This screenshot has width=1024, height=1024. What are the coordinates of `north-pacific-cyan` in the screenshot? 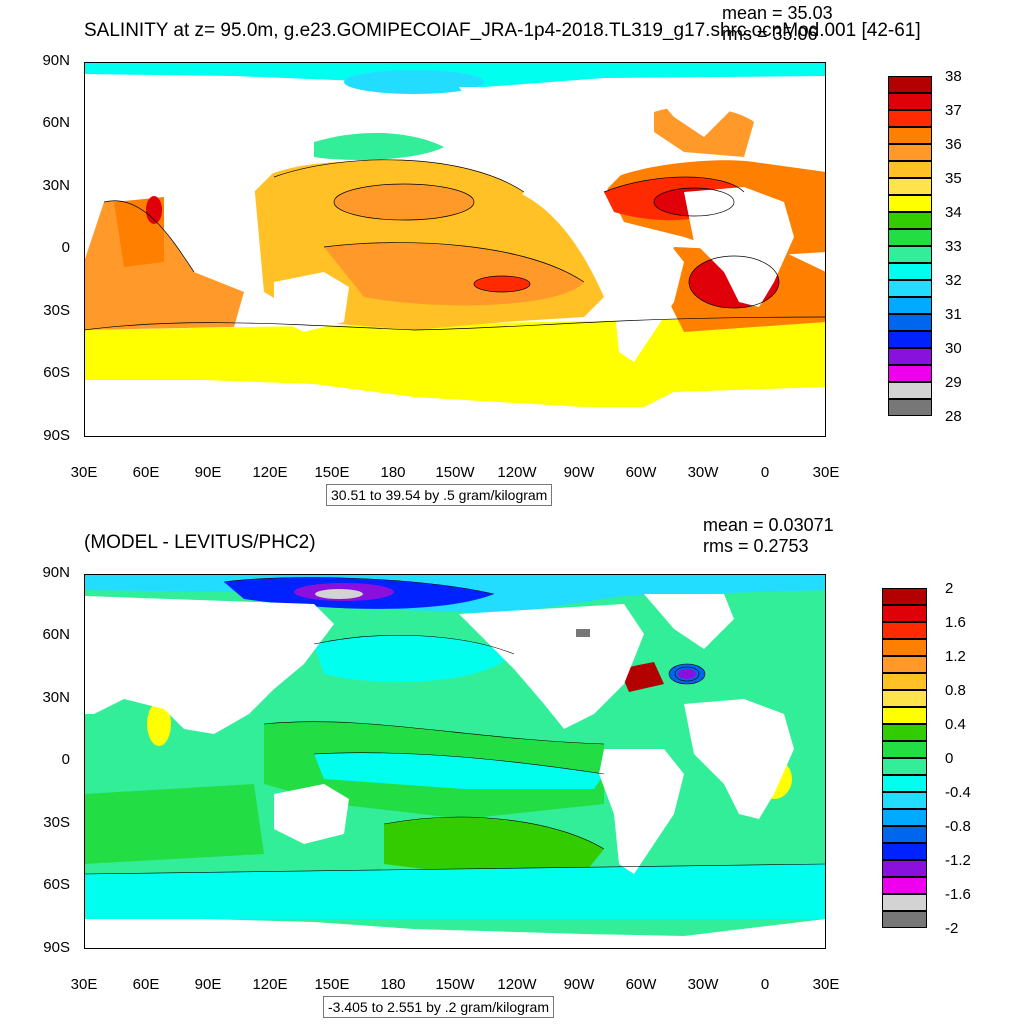 It's located at (414, 659).